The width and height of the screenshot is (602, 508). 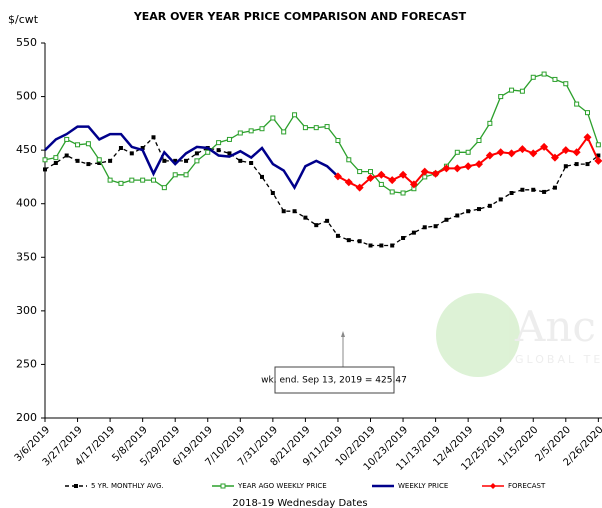 I want to click on legend-item: 5 YR. MONTHLY AVG., so click(x=114, y=486).